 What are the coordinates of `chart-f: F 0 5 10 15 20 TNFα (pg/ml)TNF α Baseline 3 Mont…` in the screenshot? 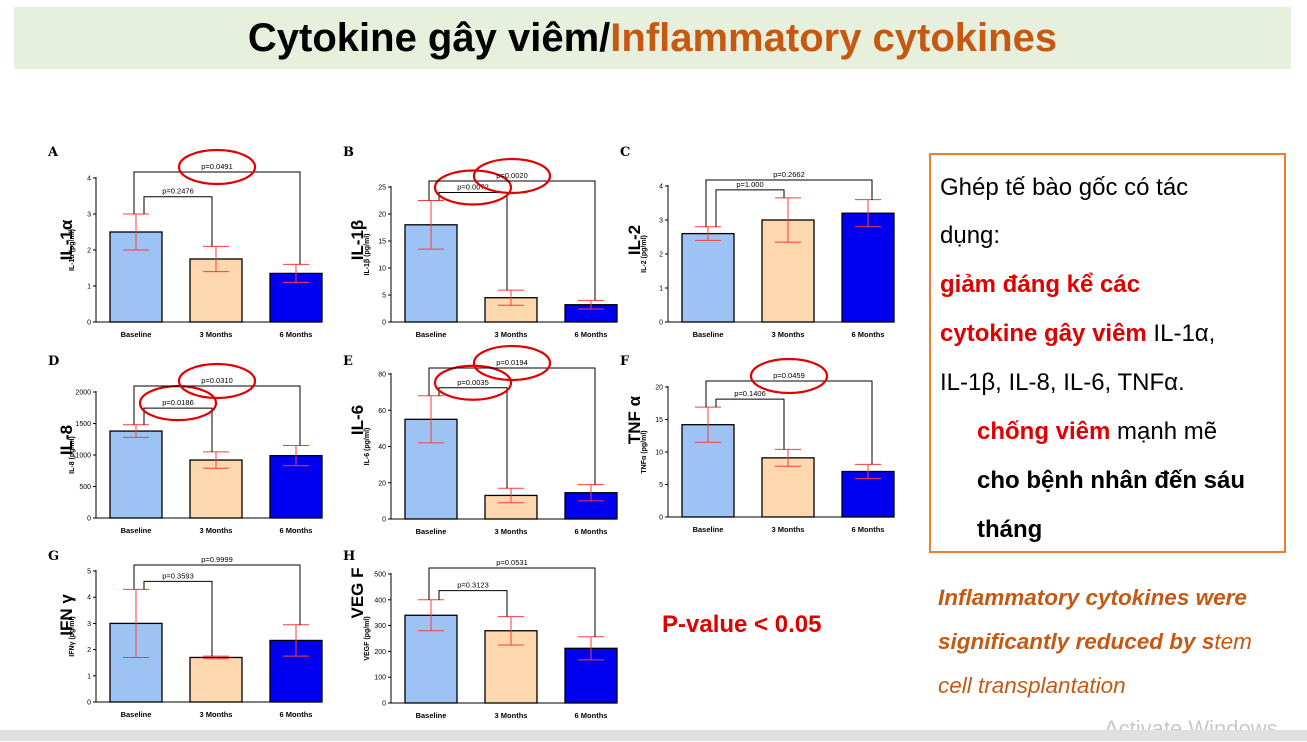 It's located at (757, 444).